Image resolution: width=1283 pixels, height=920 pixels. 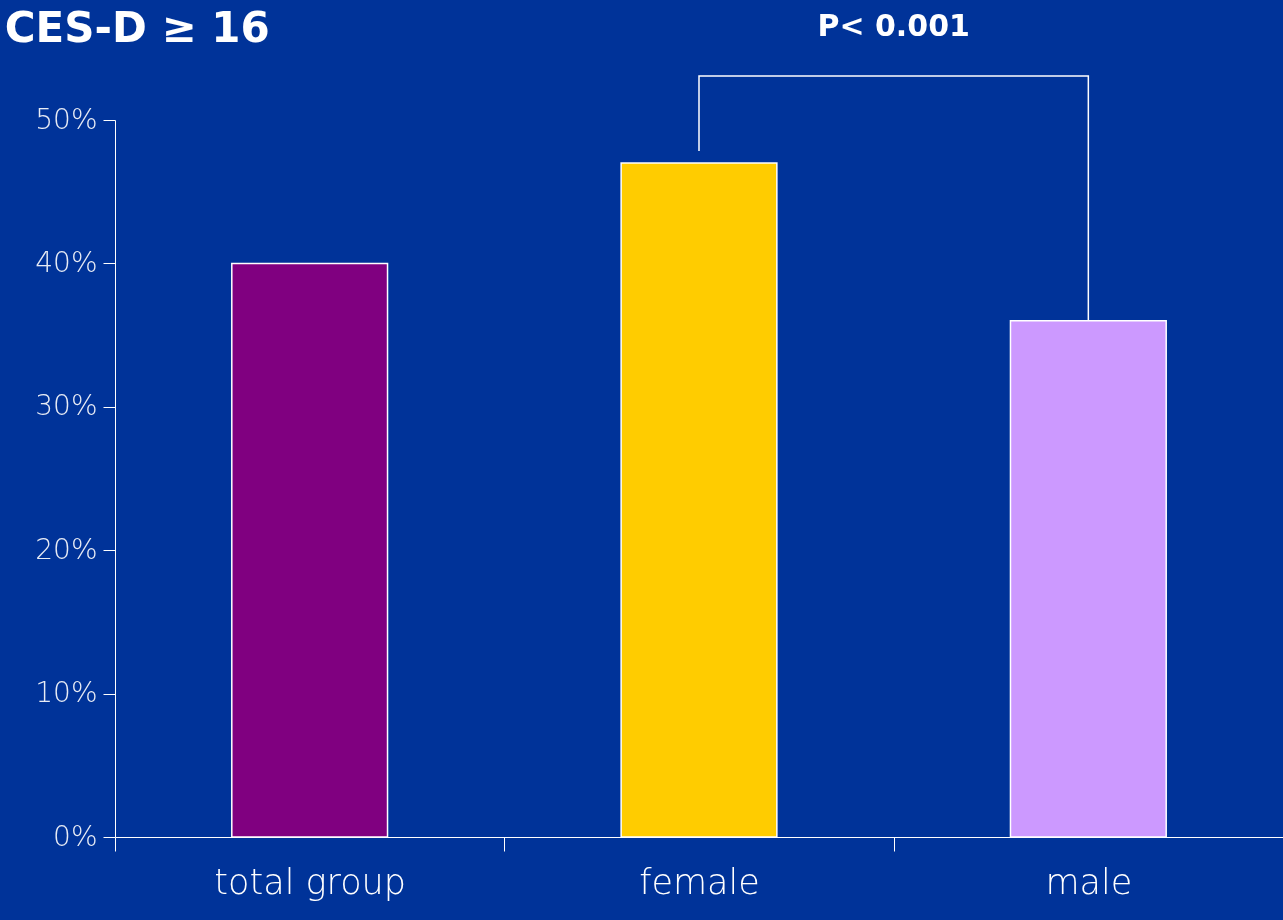 I want to click on y-tick-label: 40%, so click(x=66, y=262).